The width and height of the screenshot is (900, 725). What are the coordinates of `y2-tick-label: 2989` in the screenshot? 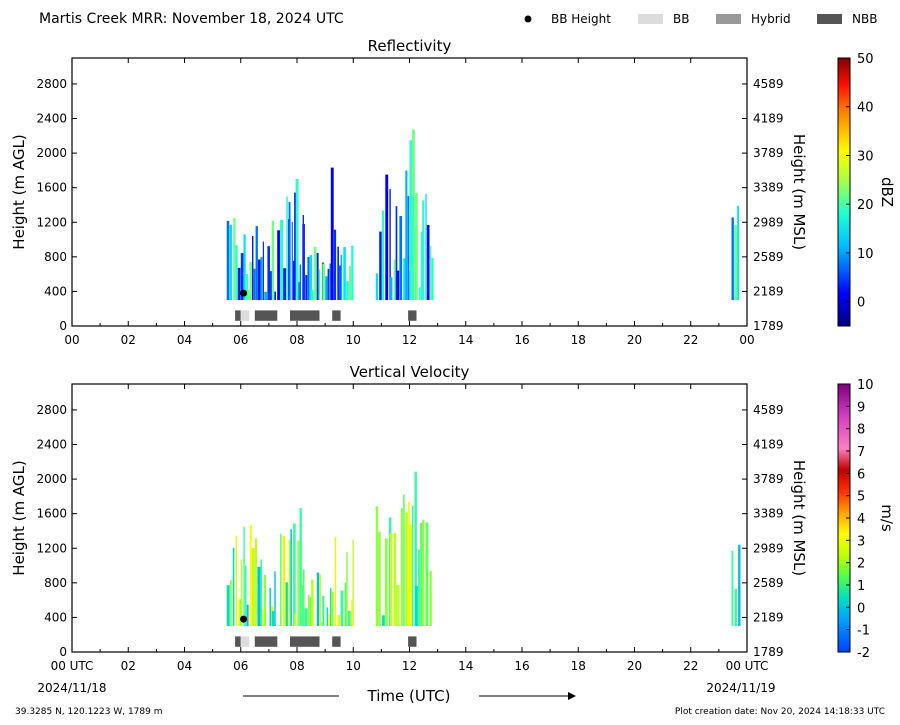 It's located at (768, 222).